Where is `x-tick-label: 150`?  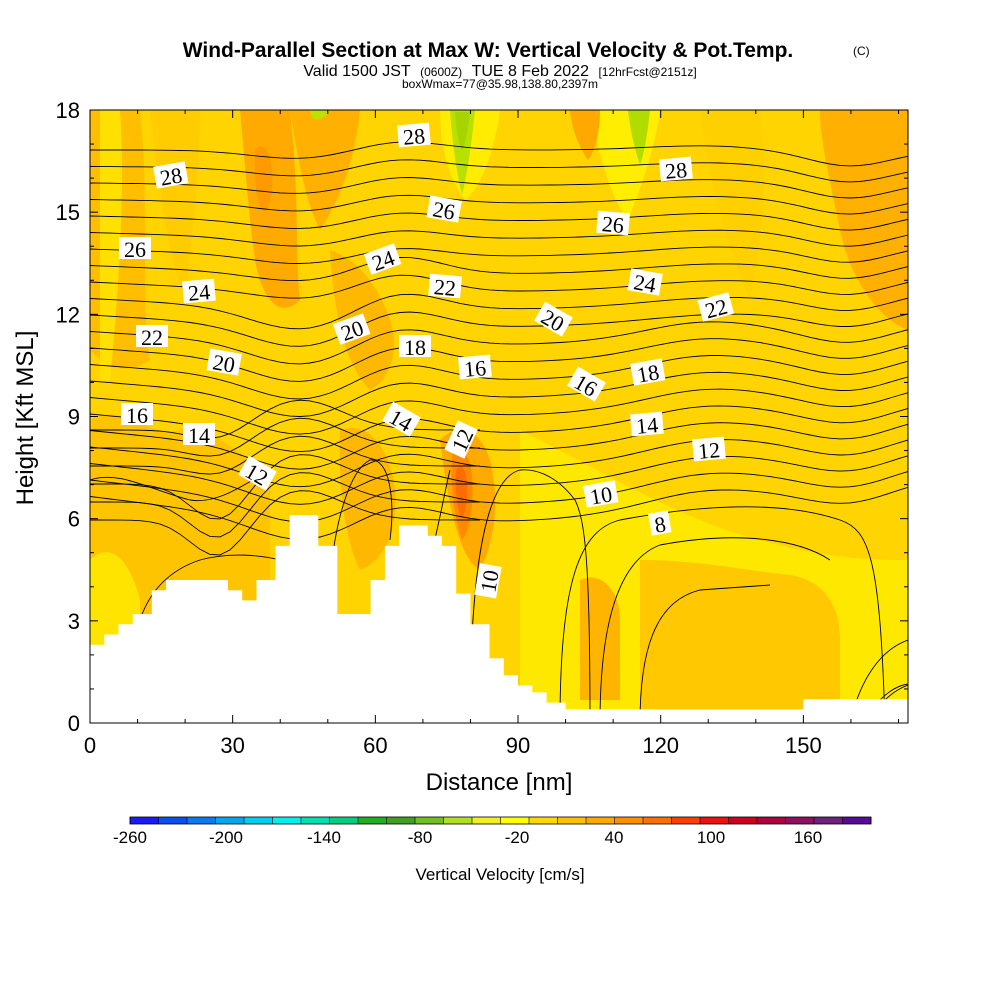 x-tick-label: 150 is located at coordinates (803, 745).